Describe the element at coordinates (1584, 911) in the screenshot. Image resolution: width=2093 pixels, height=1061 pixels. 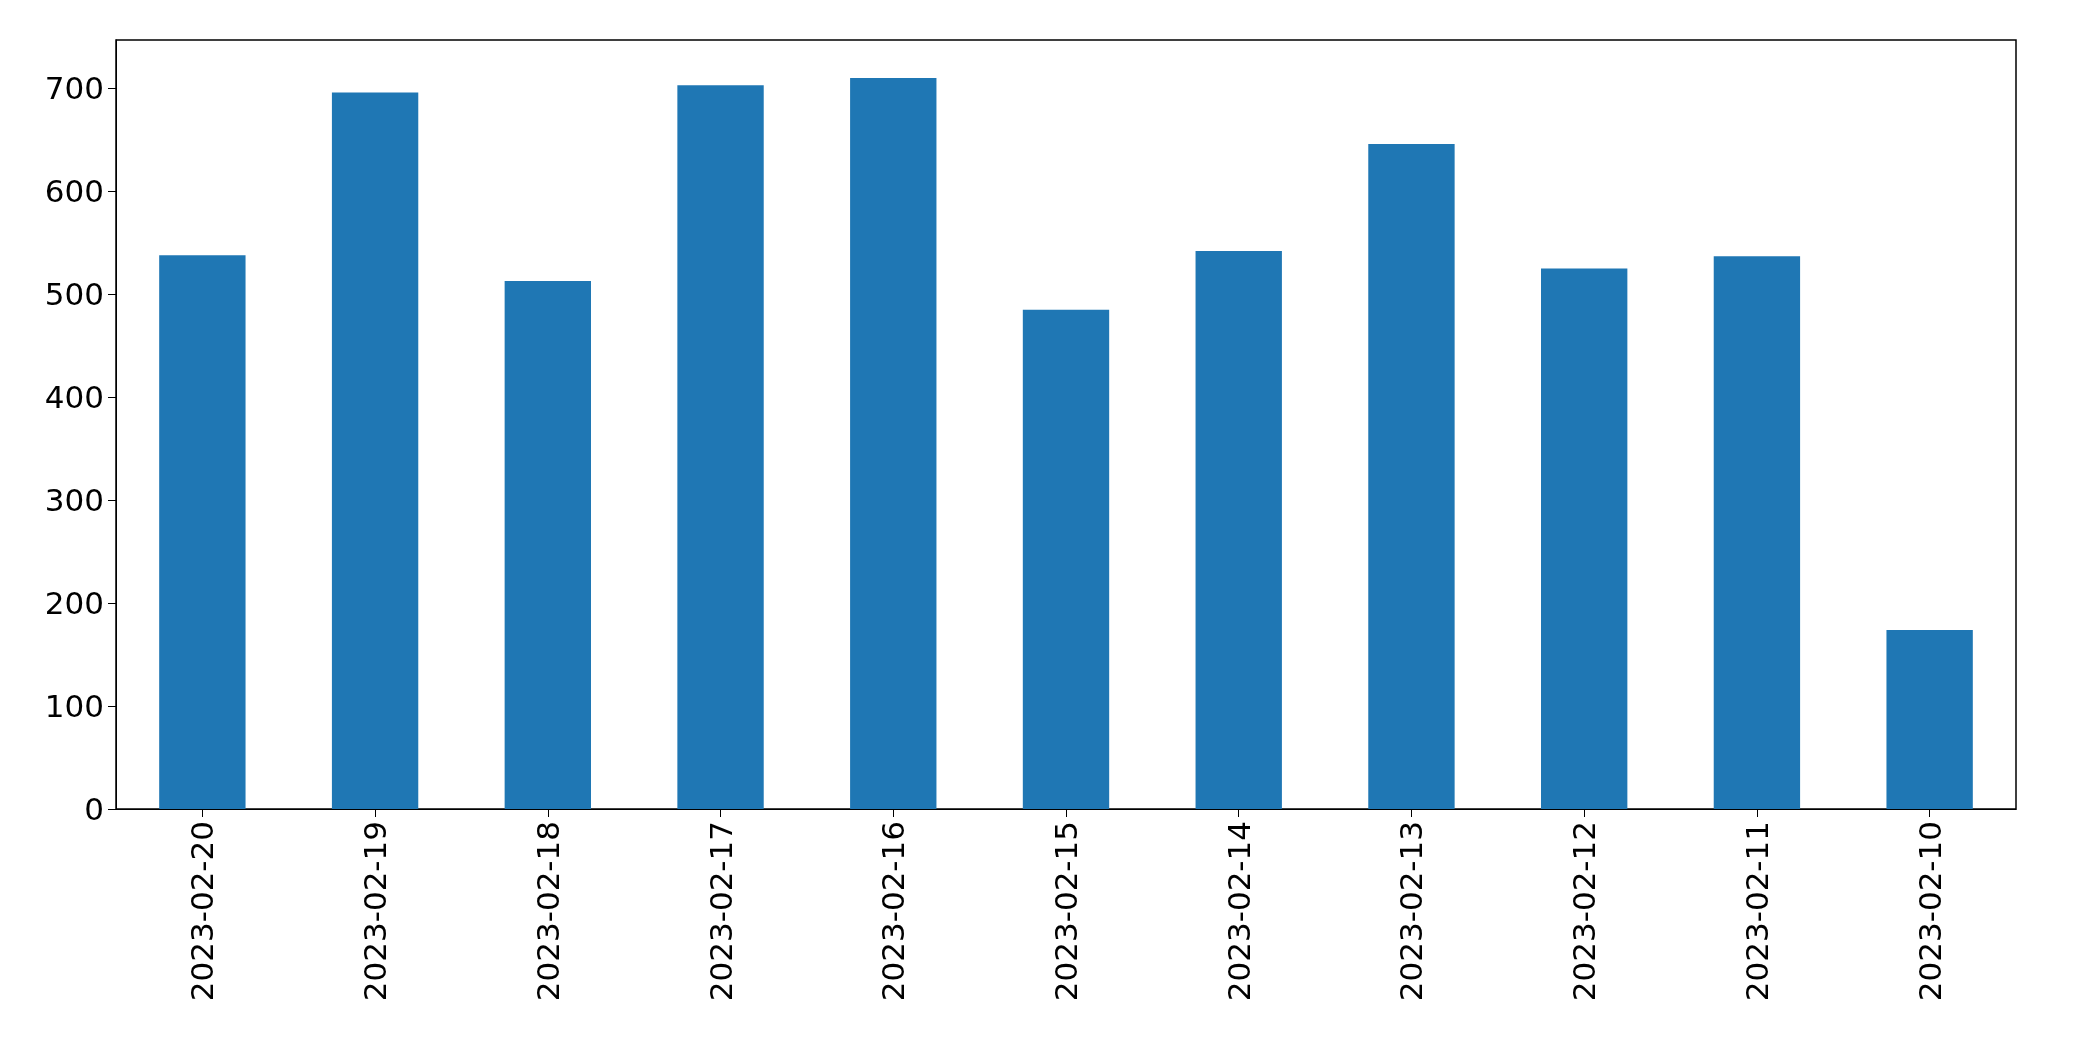
I see `x-tick-label: 2023-02-12` at that location.